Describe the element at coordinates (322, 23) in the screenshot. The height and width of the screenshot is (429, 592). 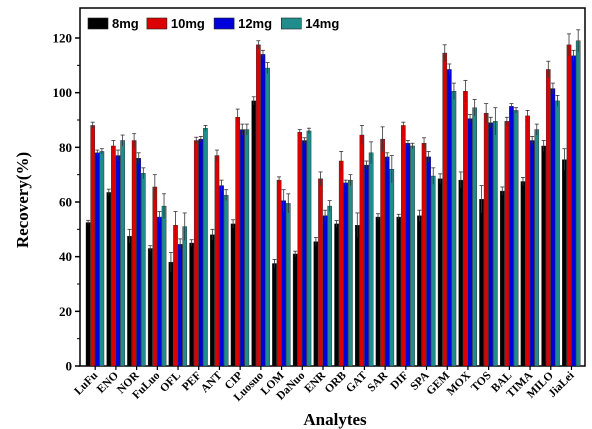
I see `legend-label: 14mg` at that location.